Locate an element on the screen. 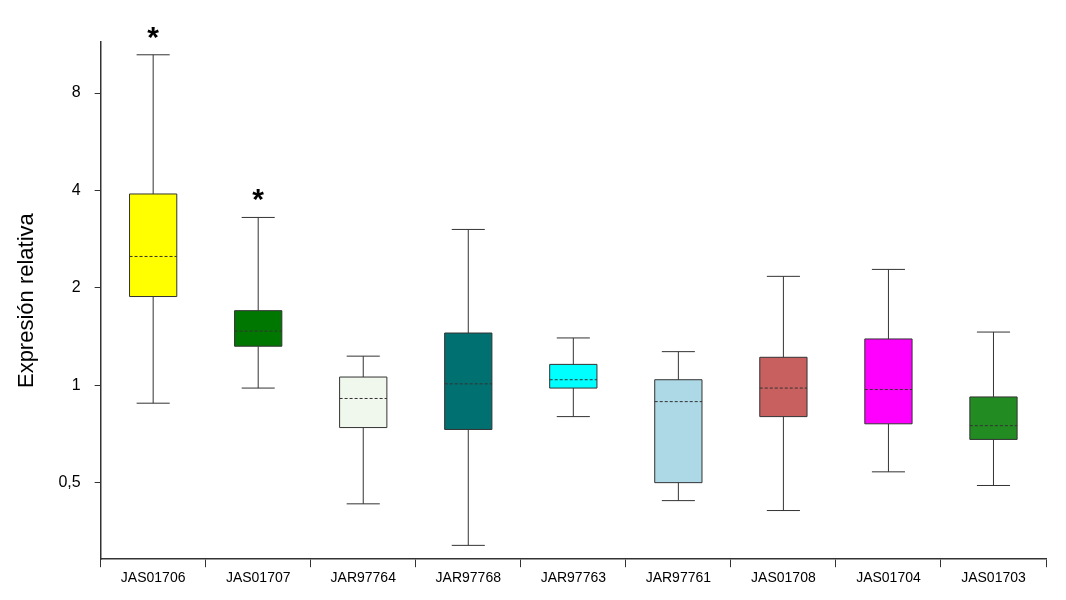  y-tick-label: 8 is located at coordinates (76, 92).